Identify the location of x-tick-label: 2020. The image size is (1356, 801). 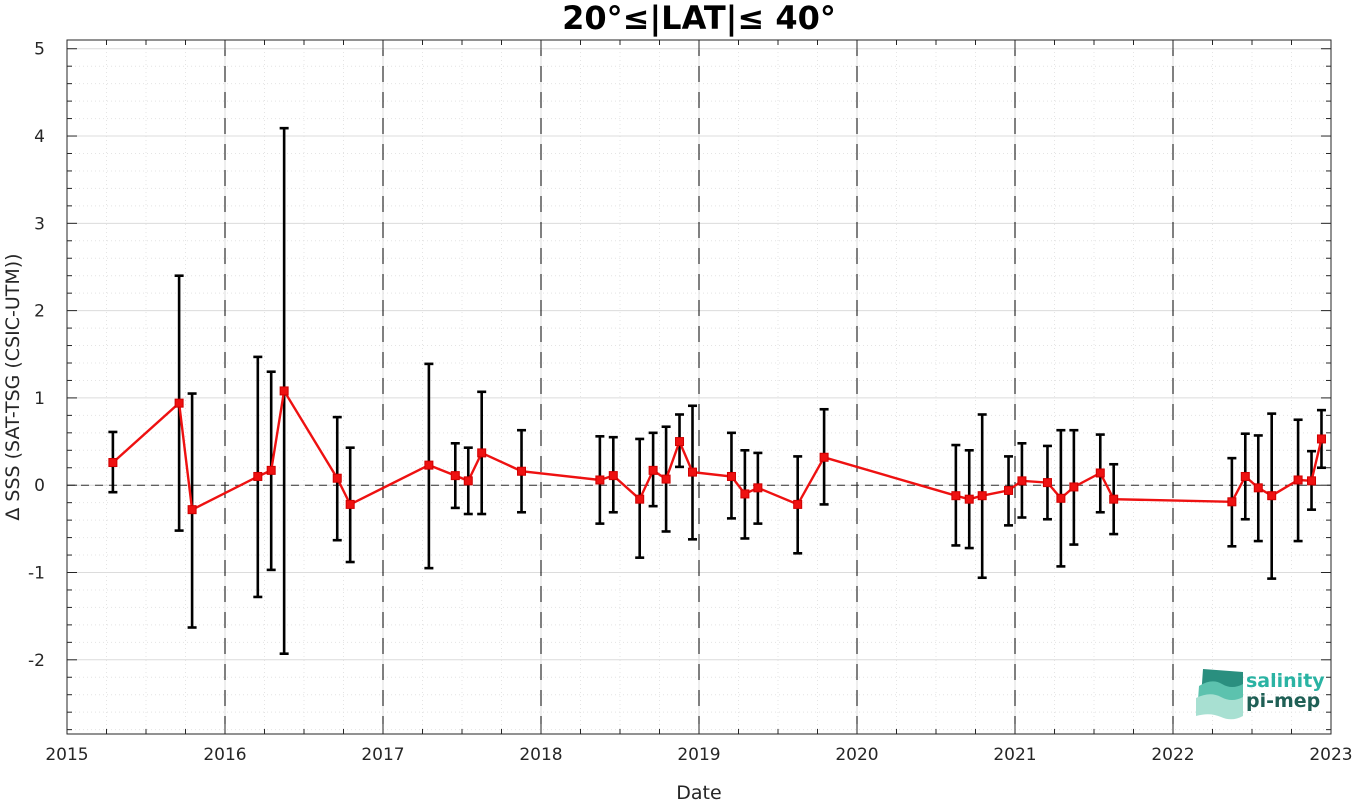
(856, 755).